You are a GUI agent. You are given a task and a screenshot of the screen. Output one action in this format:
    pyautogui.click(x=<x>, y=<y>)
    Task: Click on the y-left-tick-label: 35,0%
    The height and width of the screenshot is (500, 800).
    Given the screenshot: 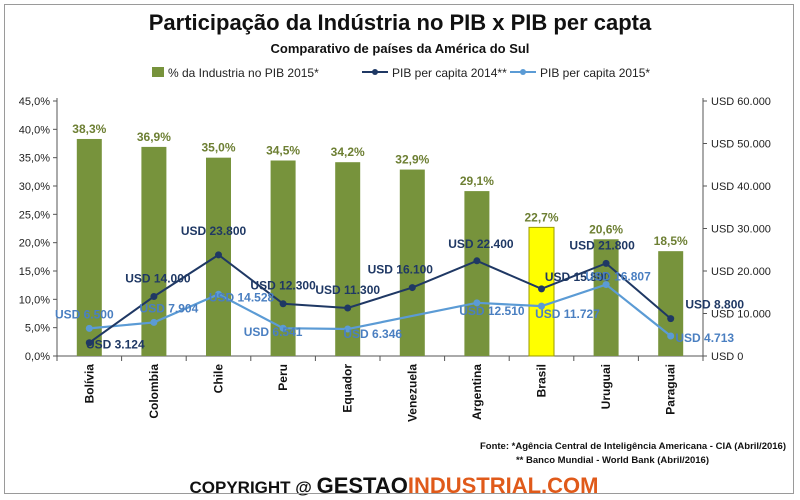 What is the action you would take?
    pyautogui.click(x=34, y=159)
    